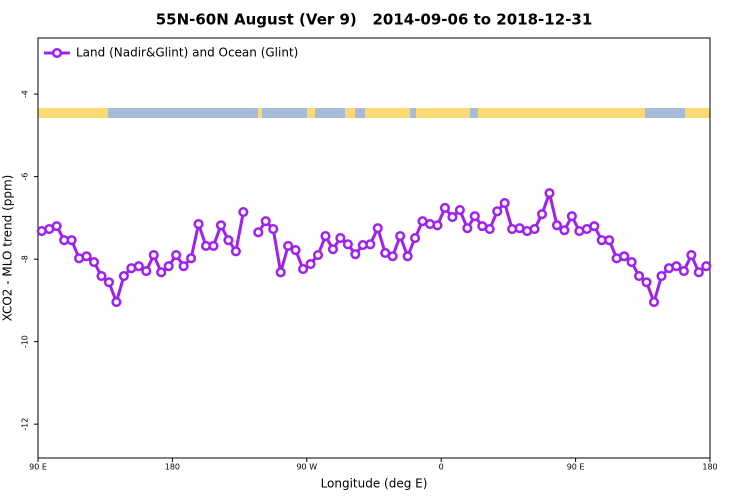 The image size is (750, 500). Describe the element at coordinates (374, 113) in the screenshot. I see `land-ocean-band` at that location.